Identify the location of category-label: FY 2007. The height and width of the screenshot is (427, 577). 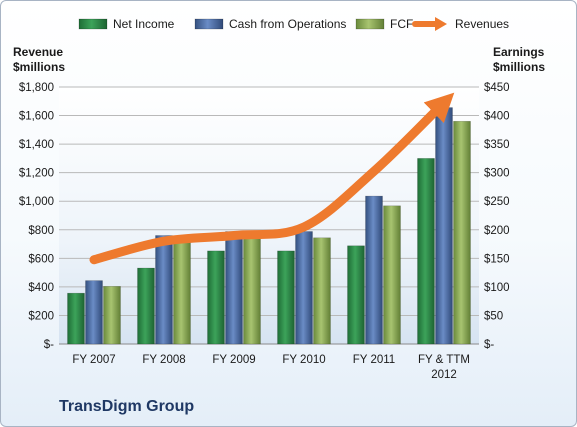
(93, 360).